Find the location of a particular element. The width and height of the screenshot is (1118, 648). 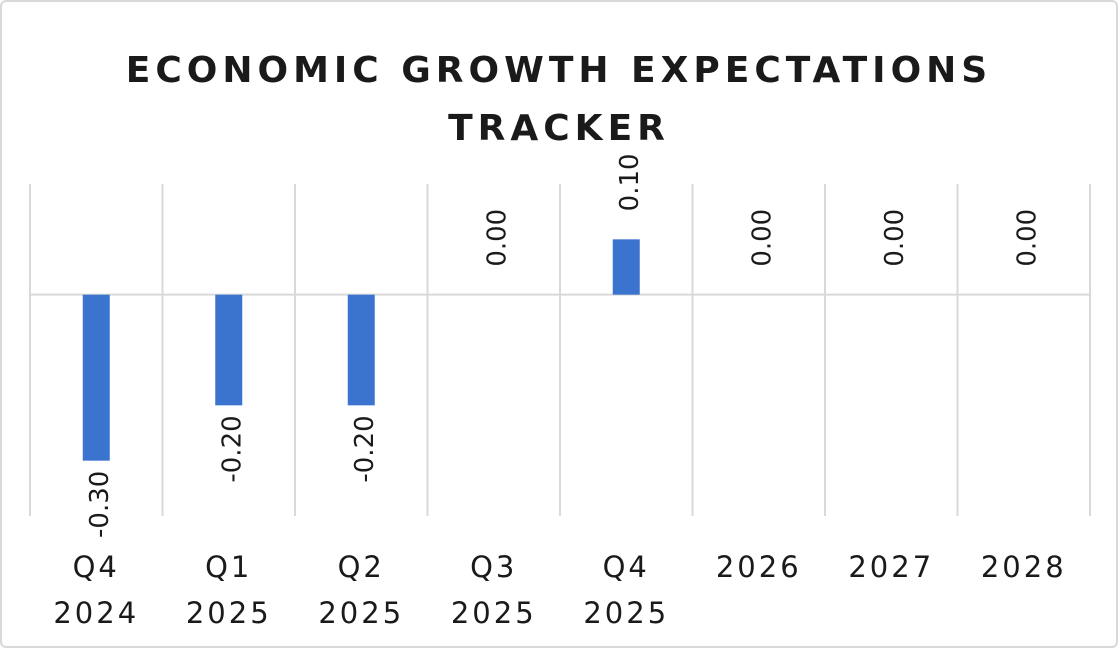

x-tick-label: Q4 2024 is located at coordinates (96, 590).